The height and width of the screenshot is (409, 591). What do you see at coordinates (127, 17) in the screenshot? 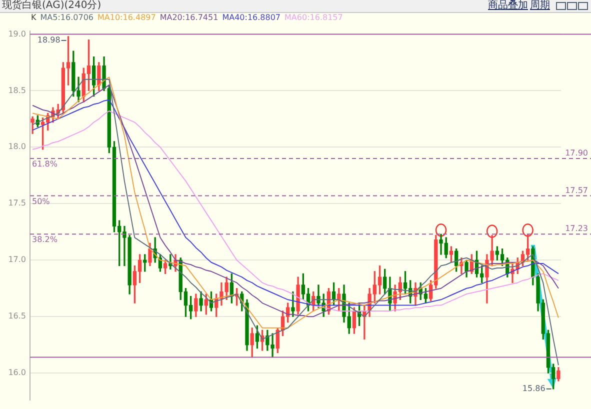
I see `text: MA10:16.4897` at bounding box center [127, 17].